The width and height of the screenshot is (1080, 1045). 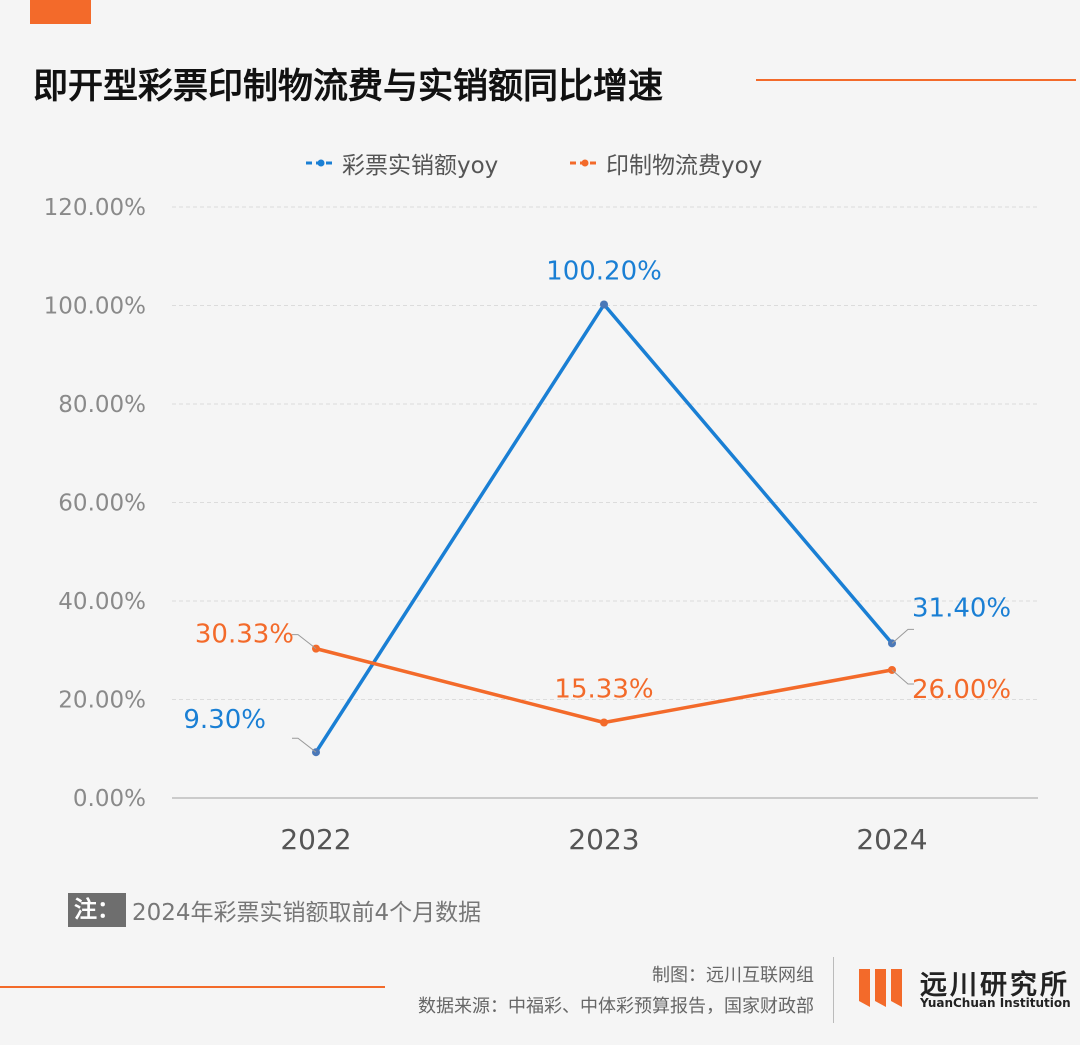 What do you see at coordinates (60, 12) in the screenshot?
I see `top-accent-bar` at bounding box center [60, 12].